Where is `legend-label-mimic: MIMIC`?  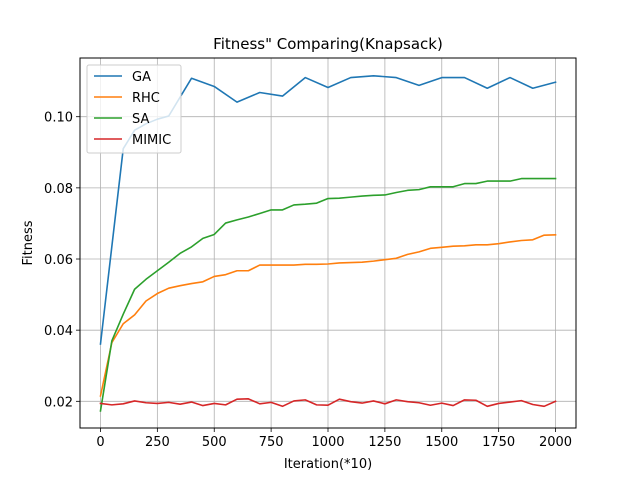 legend-label-mimic: MIMIC is located at coordinates (151, 140).